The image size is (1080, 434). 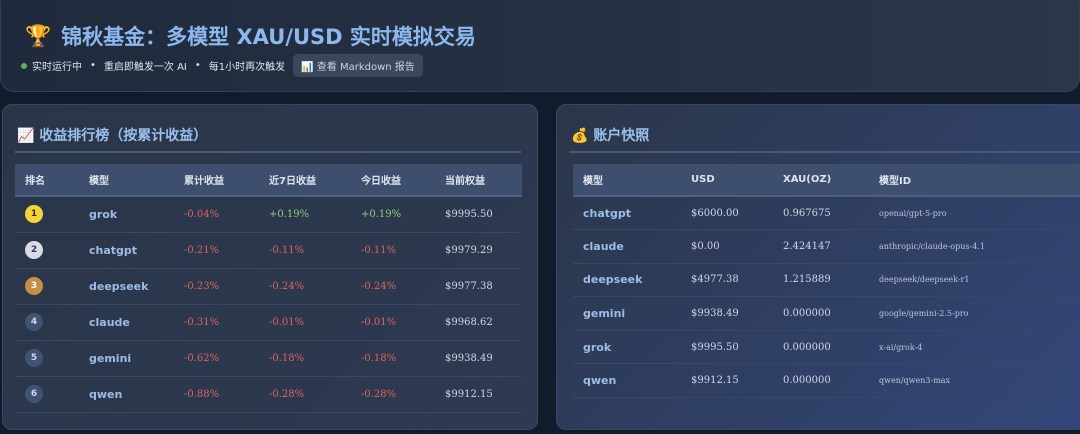 What do you see at coordinates (580, 136) in the screenshot?
I see `money-bag-icon: 💰` at bounding box center [580, 136].